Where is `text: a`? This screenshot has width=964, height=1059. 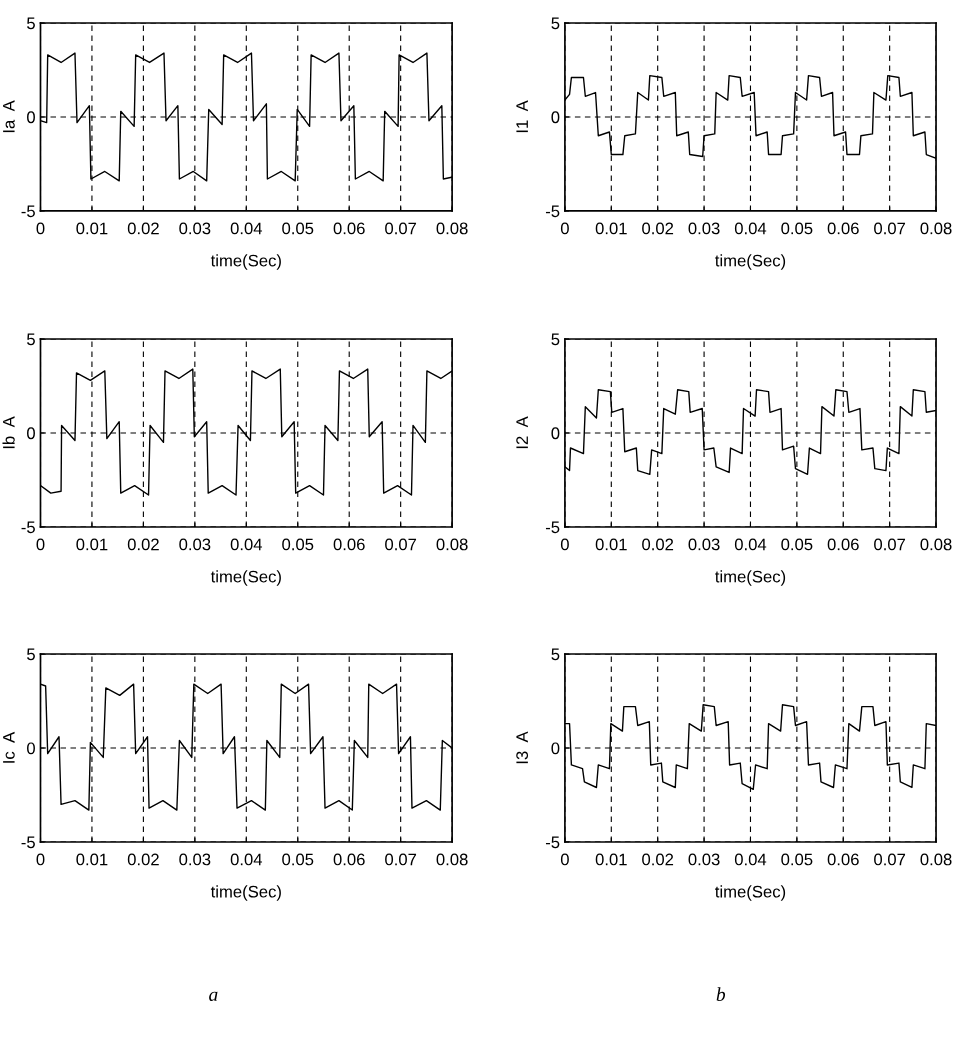 text: a is located at coordinates (213, 996).